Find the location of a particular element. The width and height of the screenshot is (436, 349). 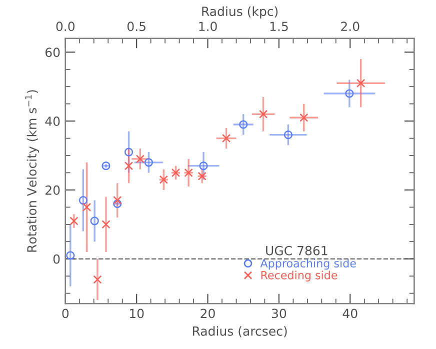

x-tick-label: 30 is located at coordinates (279, 313).